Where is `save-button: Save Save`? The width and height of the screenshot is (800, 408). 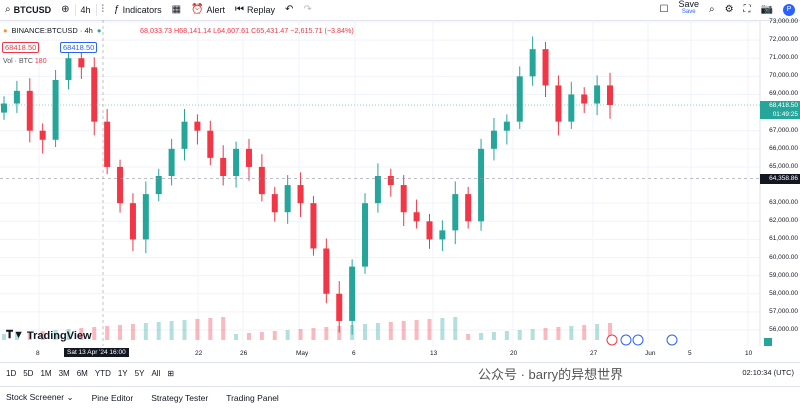 save-button: Save Save is located at coordinates (688, 10).